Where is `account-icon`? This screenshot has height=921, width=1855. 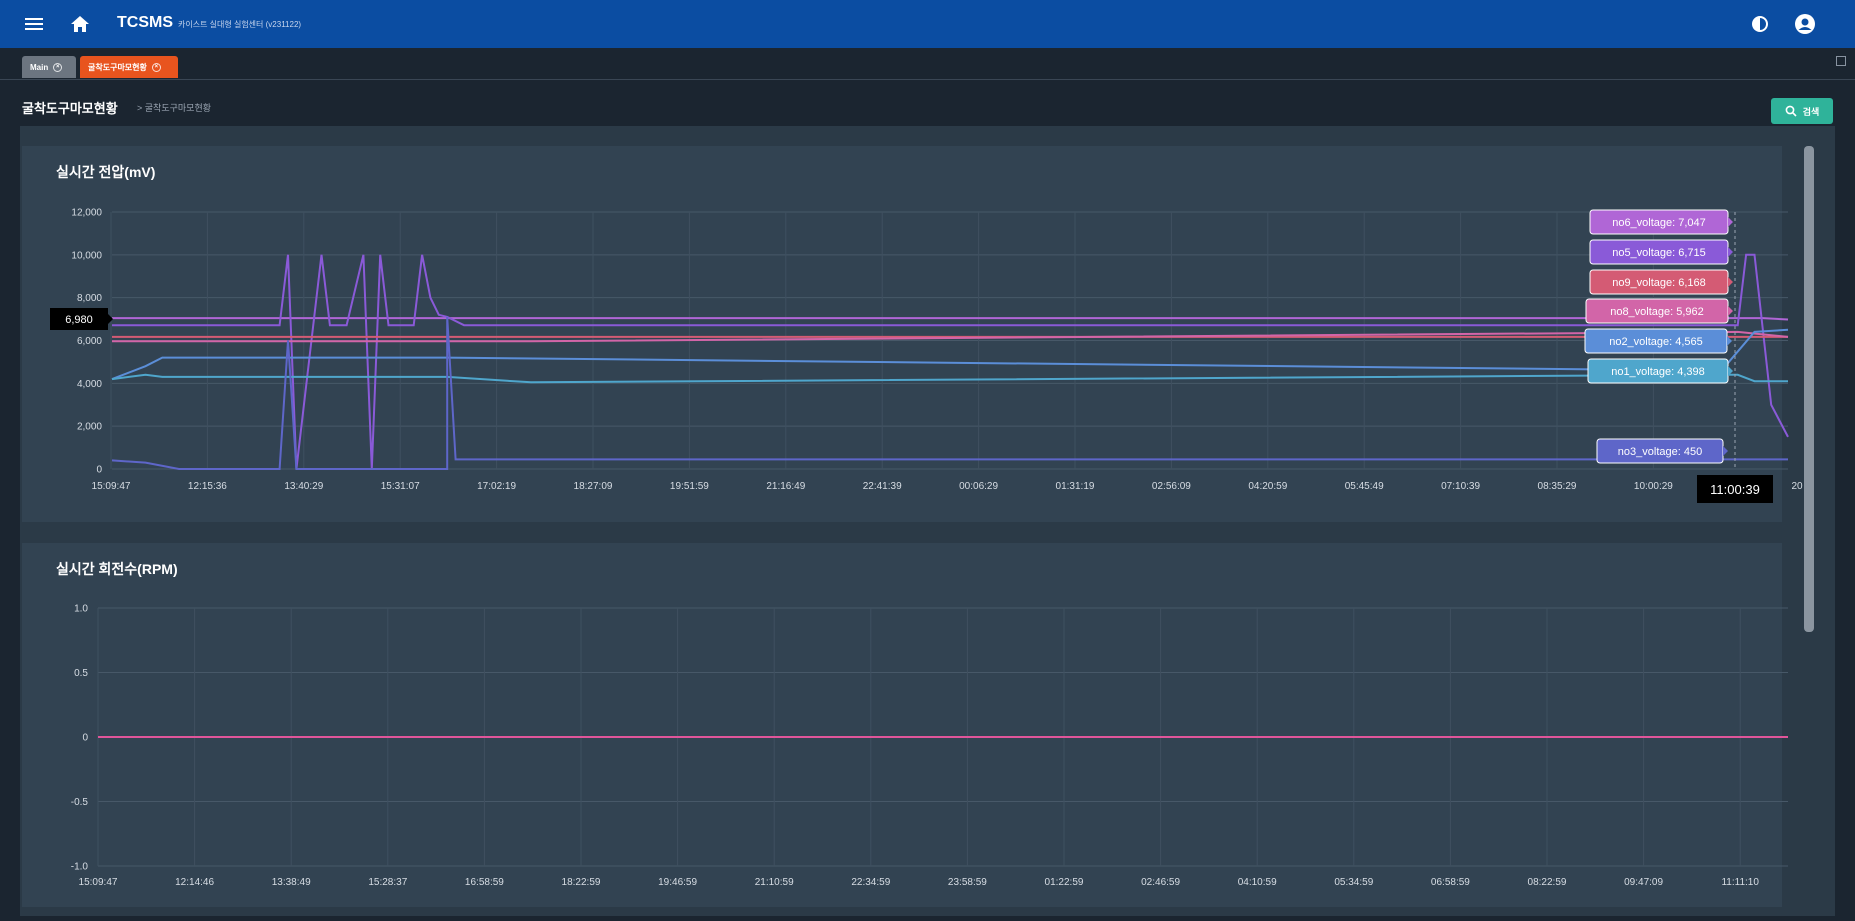
account-icon is located at coordinates (1805, 24).